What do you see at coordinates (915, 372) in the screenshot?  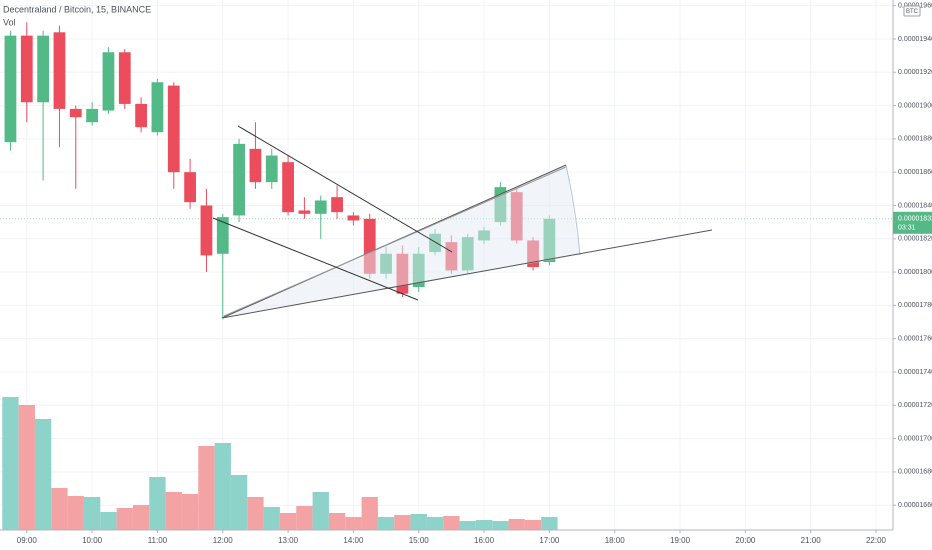 I see `y-tick-label: 0.00001740` at bounding box center [915, 372].